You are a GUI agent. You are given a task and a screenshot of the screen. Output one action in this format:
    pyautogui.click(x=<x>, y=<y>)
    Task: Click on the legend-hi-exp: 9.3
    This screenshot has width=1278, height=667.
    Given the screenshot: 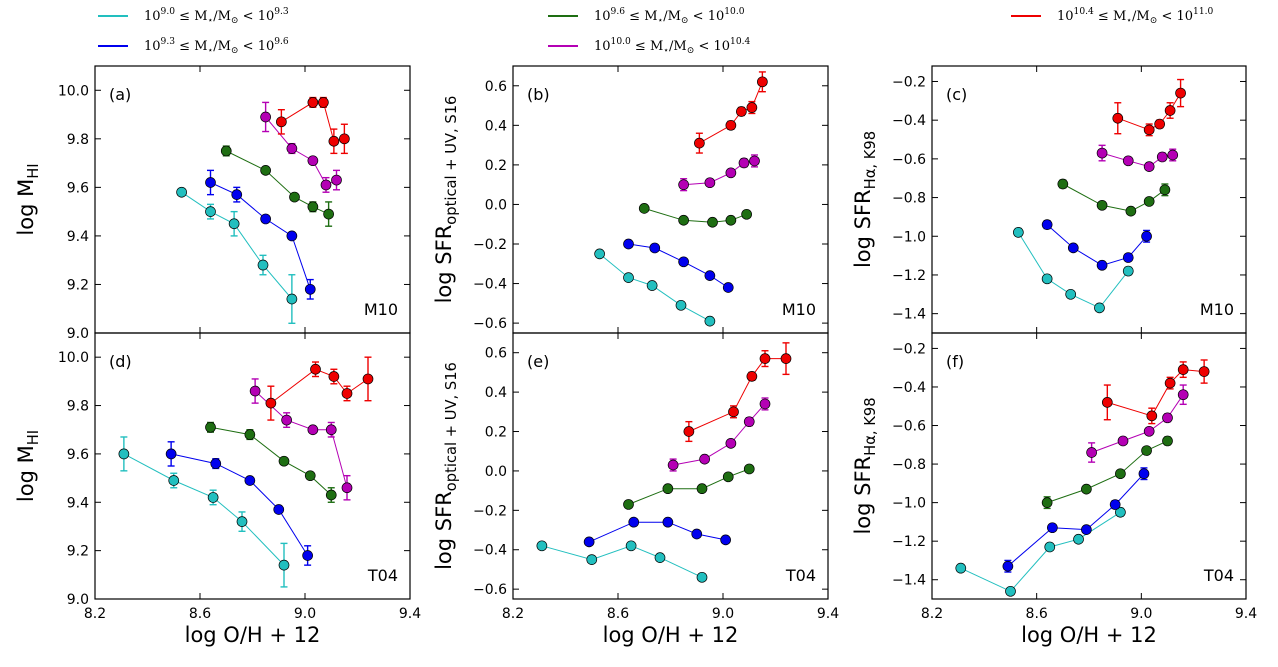 What is the action you would take?
    pyautogui.click(x=281, y=12)
    